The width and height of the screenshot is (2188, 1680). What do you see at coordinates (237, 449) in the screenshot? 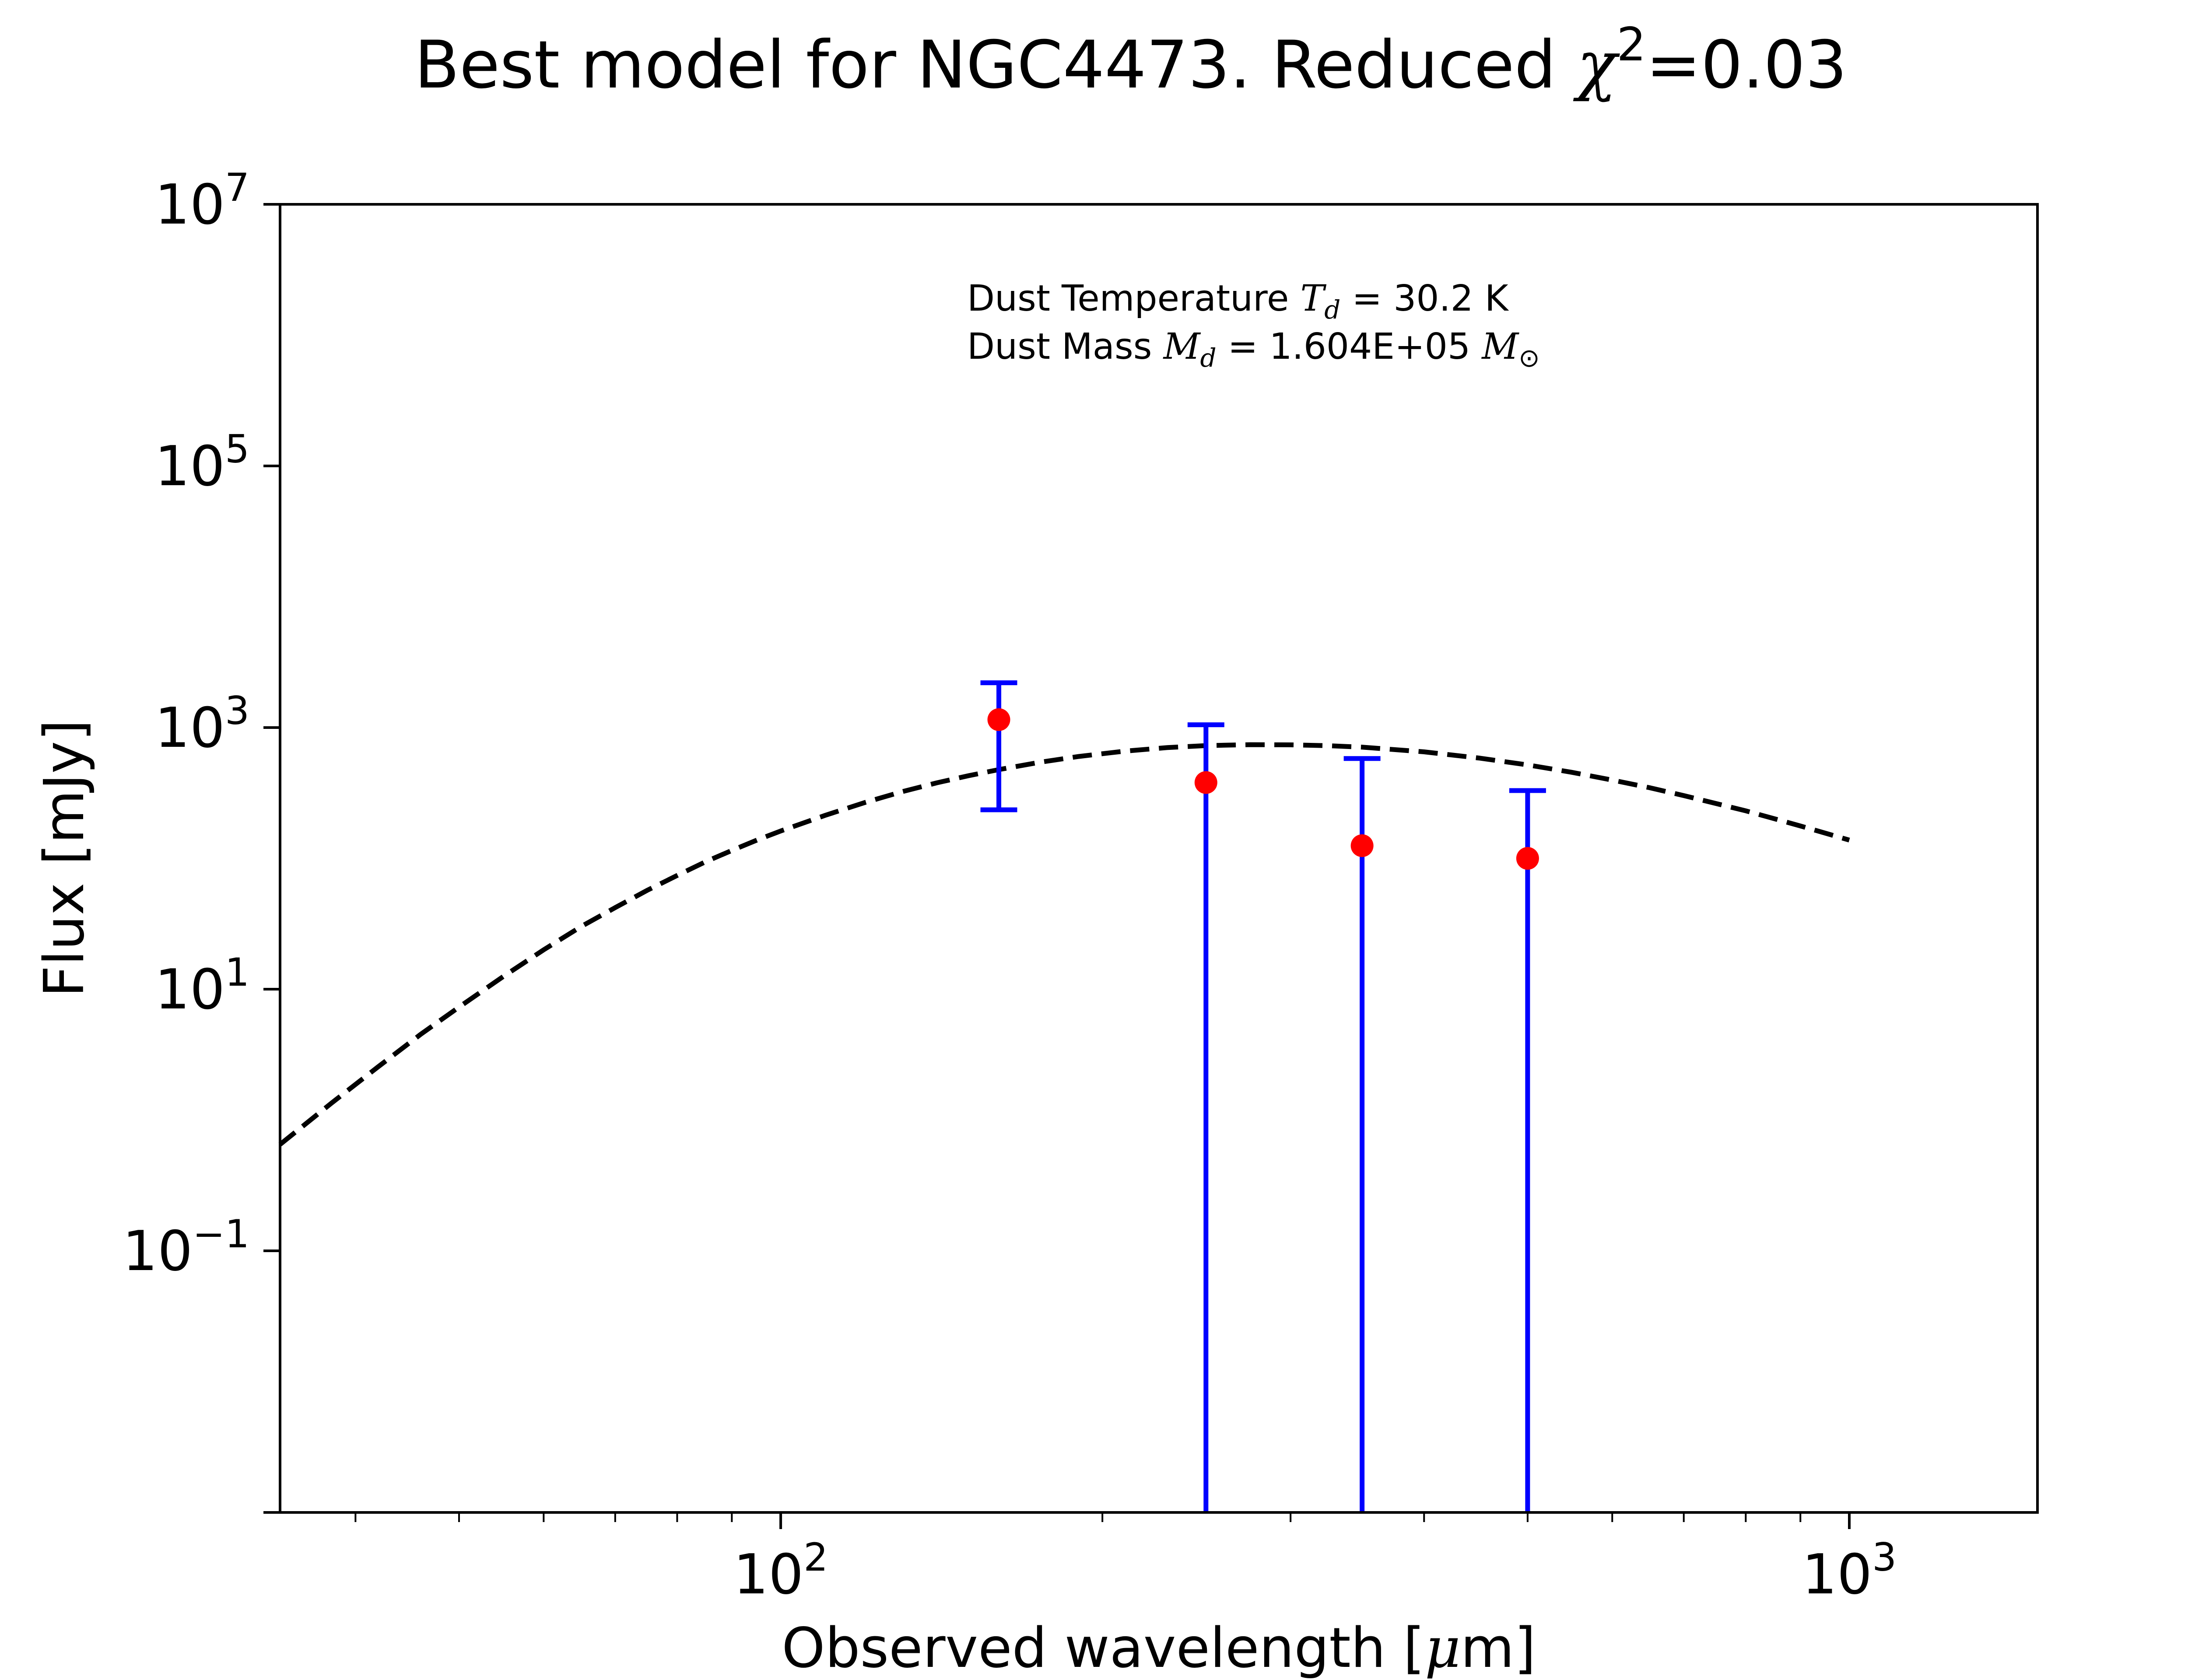
I see `y-tick-label-exponent: 5` at bounding box center [237, 449].